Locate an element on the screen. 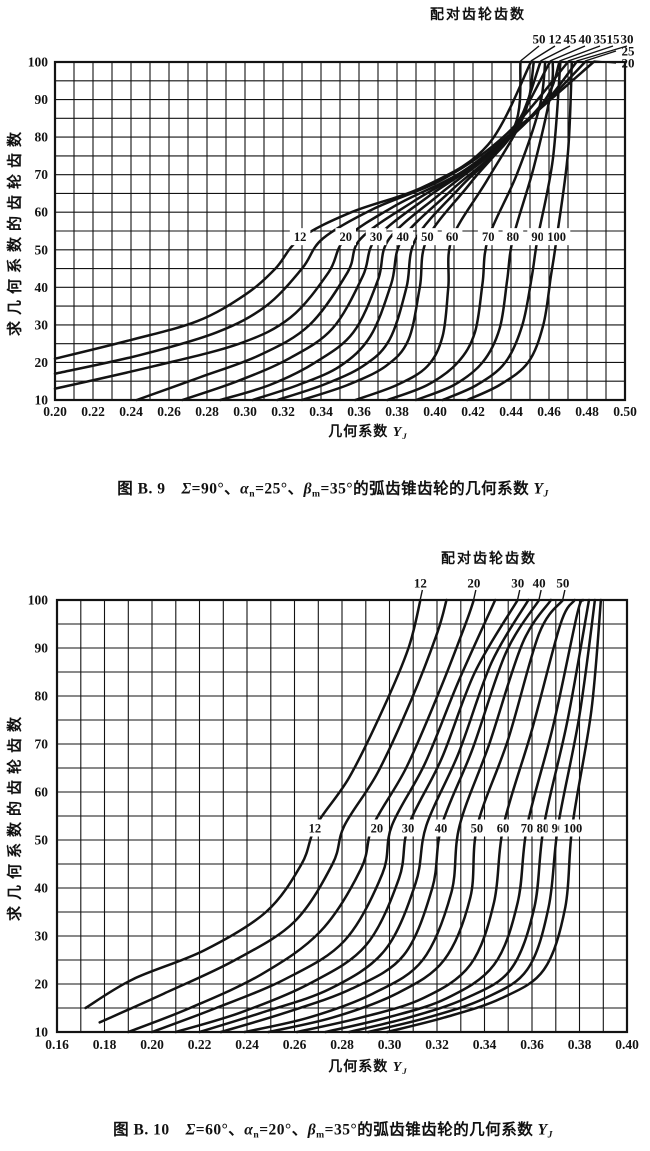 The image size is (650, 1151). top-label-fig-b10-20: 20 is located at coordinates (473, 583).